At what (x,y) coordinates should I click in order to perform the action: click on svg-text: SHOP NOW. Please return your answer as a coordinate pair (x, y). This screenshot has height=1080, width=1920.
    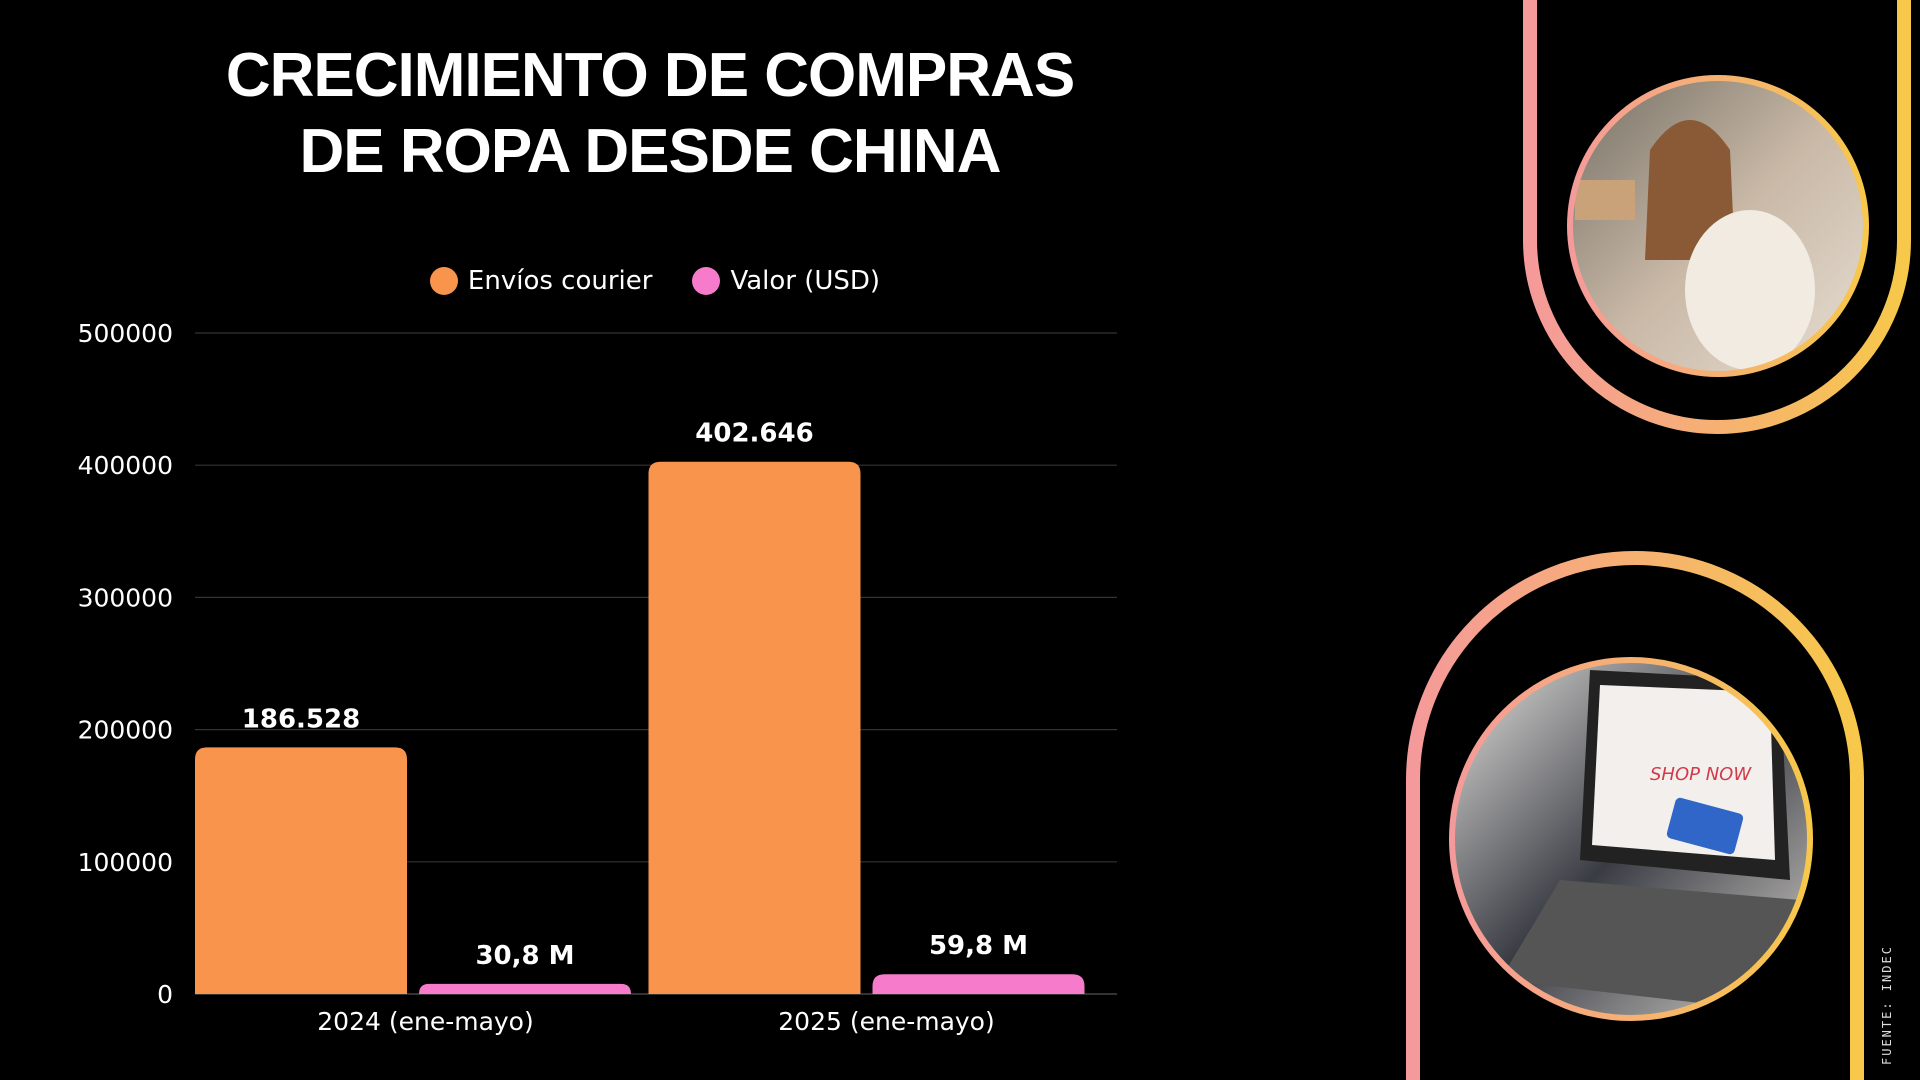
    Looking at the image, I should click on (1701, 774).